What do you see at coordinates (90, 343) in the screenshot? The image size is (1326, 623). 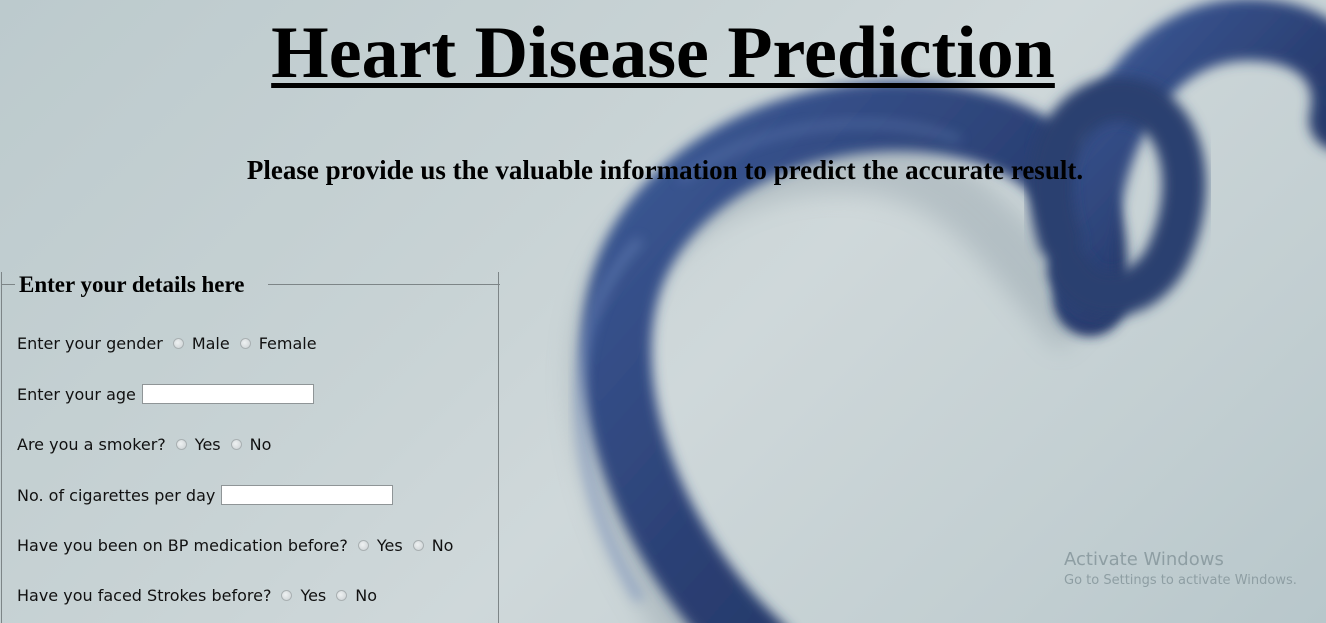 I see `gender-label: Enter your gender` at bounding box center [90, 343].